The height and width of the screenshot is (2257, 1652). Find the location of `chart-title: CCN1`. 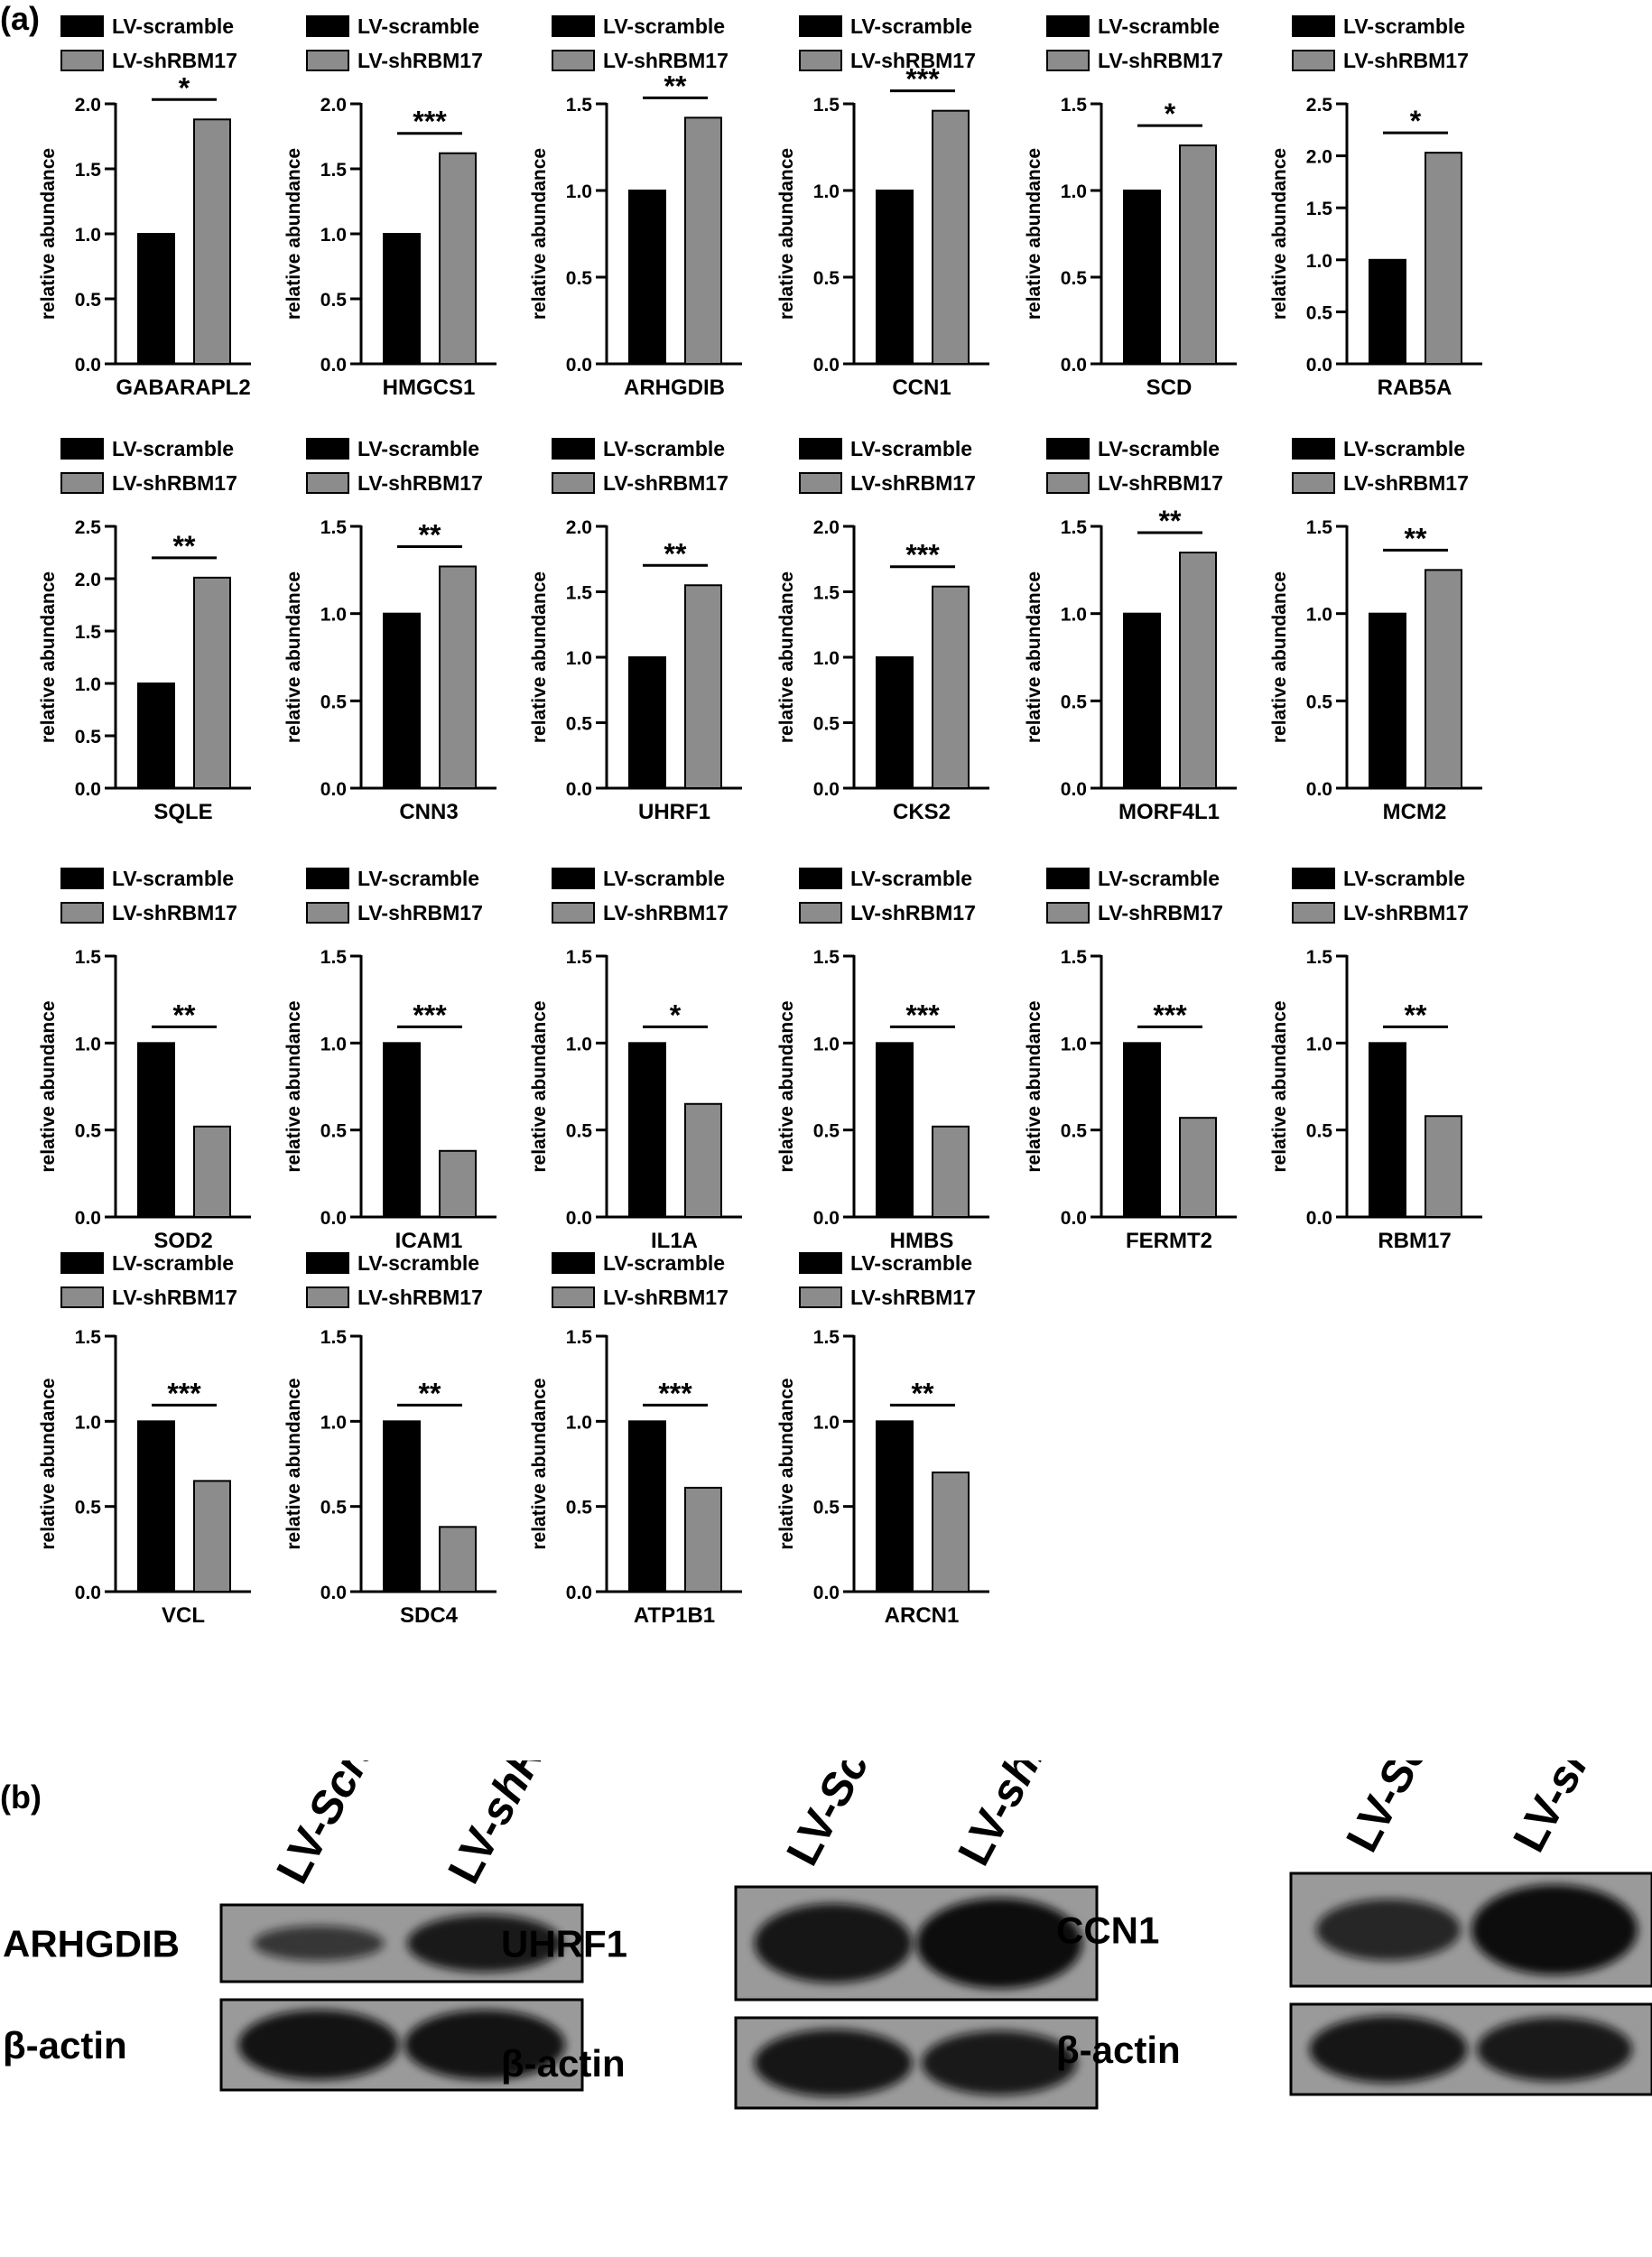

chart-title: CCN1 is located at coordinates (921, 388).